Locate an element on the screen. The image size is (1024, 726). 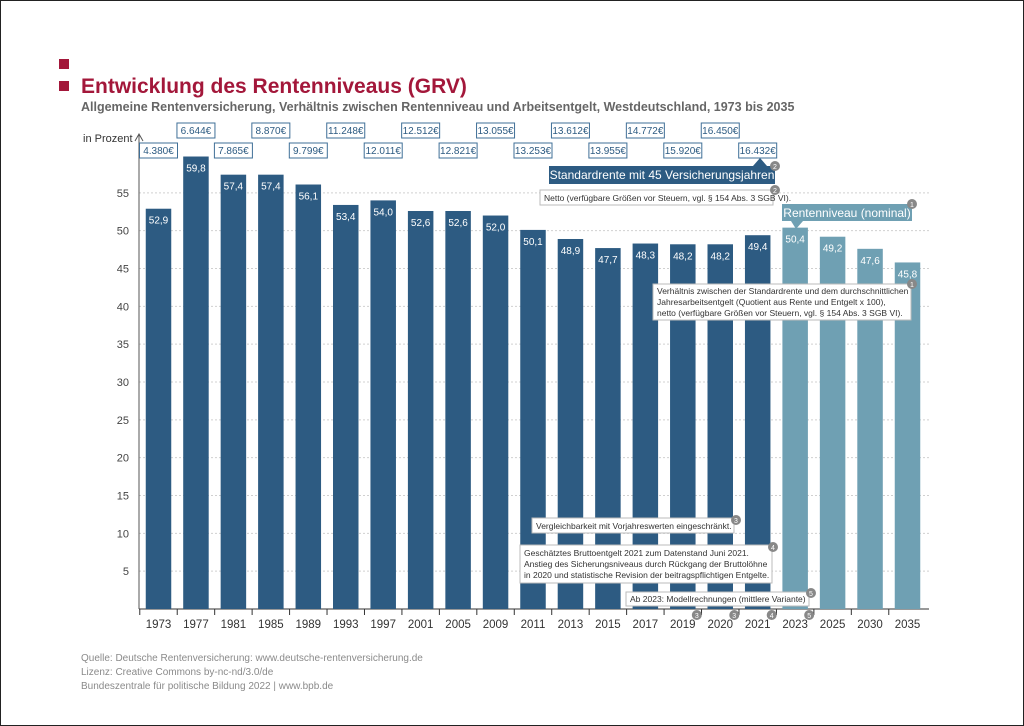
x-tick-label: 1985 is located at coordinates (271, 625).